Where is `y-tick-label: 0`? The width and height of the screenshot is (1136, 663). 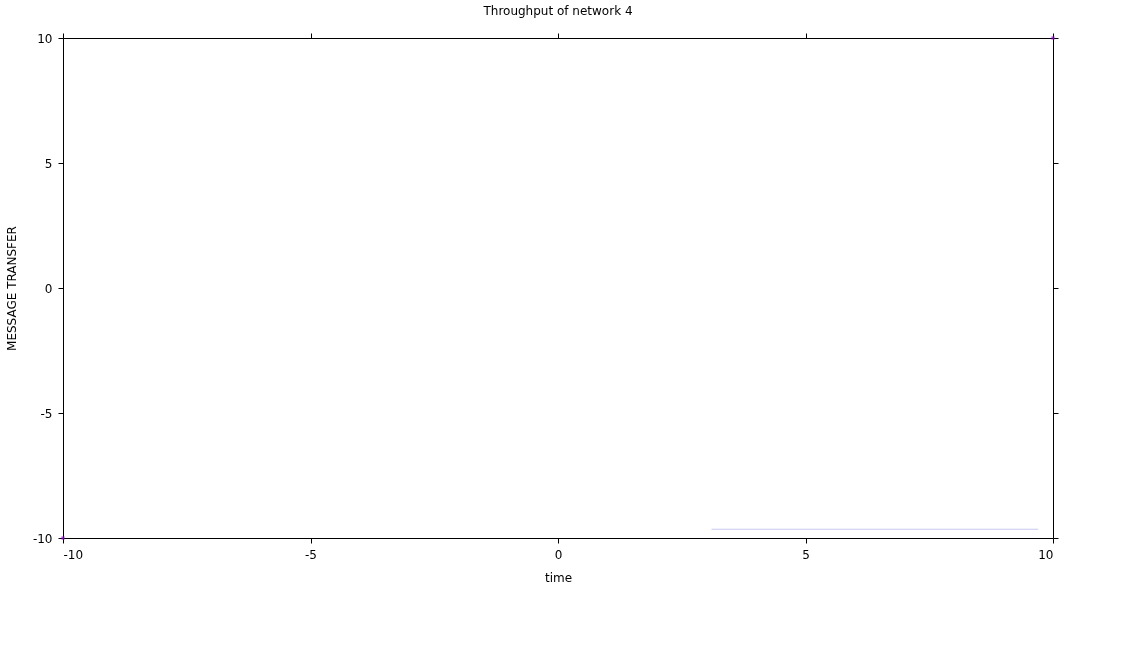
y-tick-label: 0 is located at coordinates (48, 288).